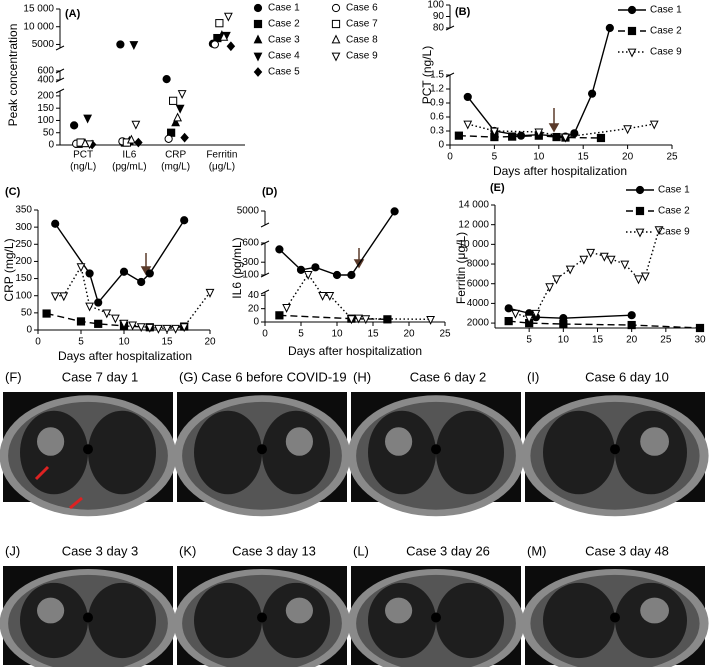  I want to click on x-tick-label: 10, so click(337, 334).